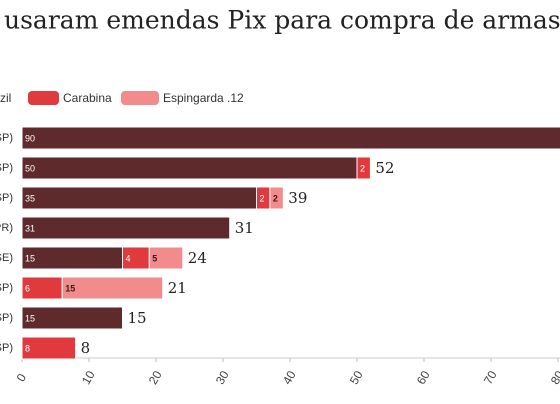 The height and width of the screenshot is (404, 560). Describe the element at coordinates (22, 377) in the screenshot. I see `x-tick-label: 0` at that location.